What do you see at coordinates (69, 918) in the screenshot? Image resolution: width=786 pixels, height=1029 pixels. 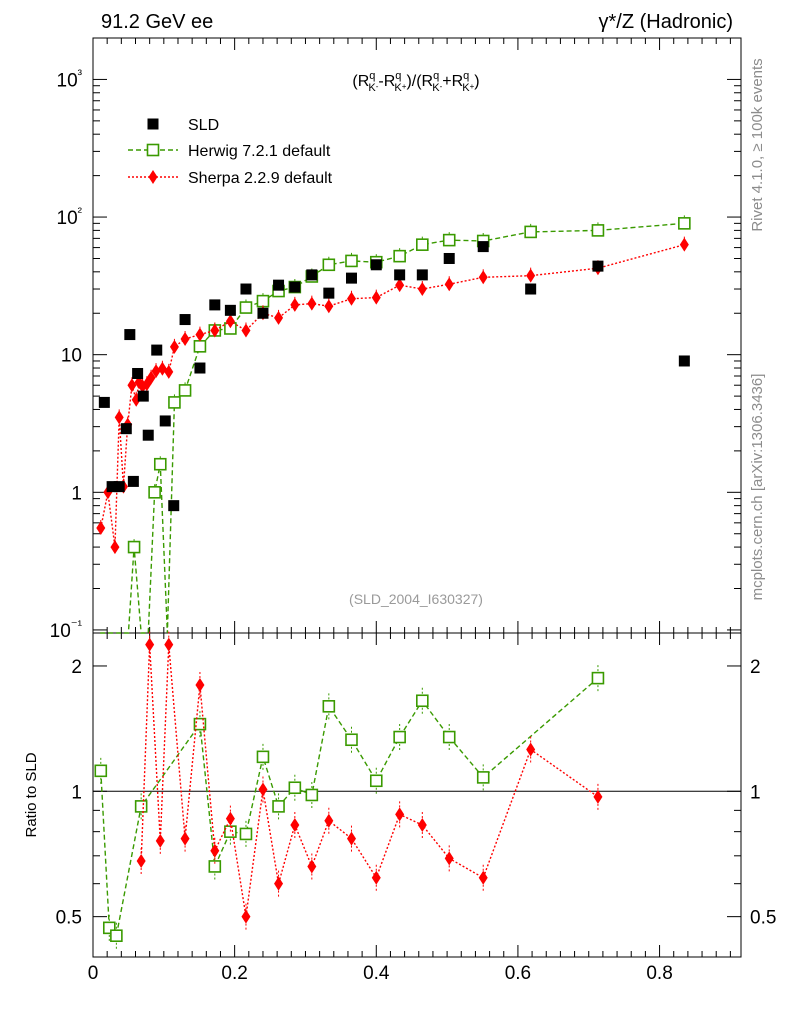 I see `ratio-y-tick-label-left: 0.5` at bounding box center [69, 918].